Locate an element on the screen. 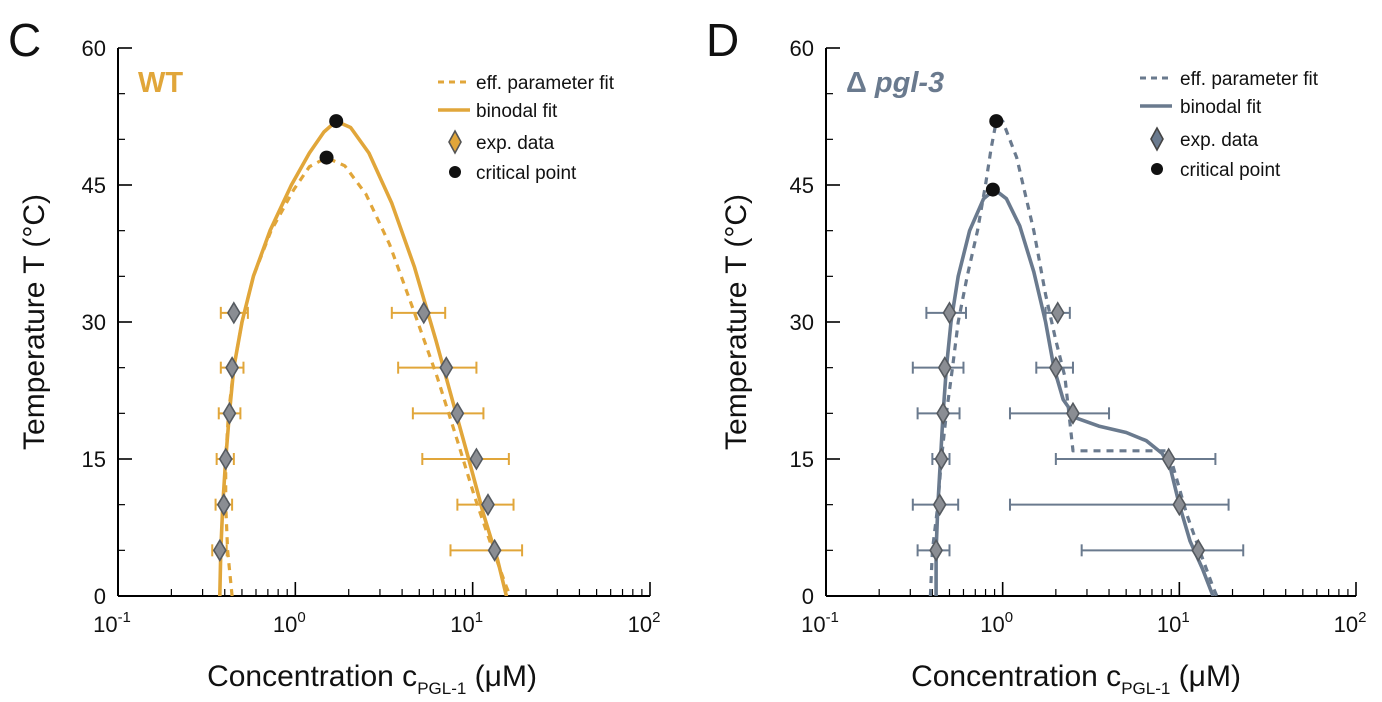 Image resolution: width=1382 pixels, height=702 pixels. panel-label-wt: WT is located at coordinates (160, 83).